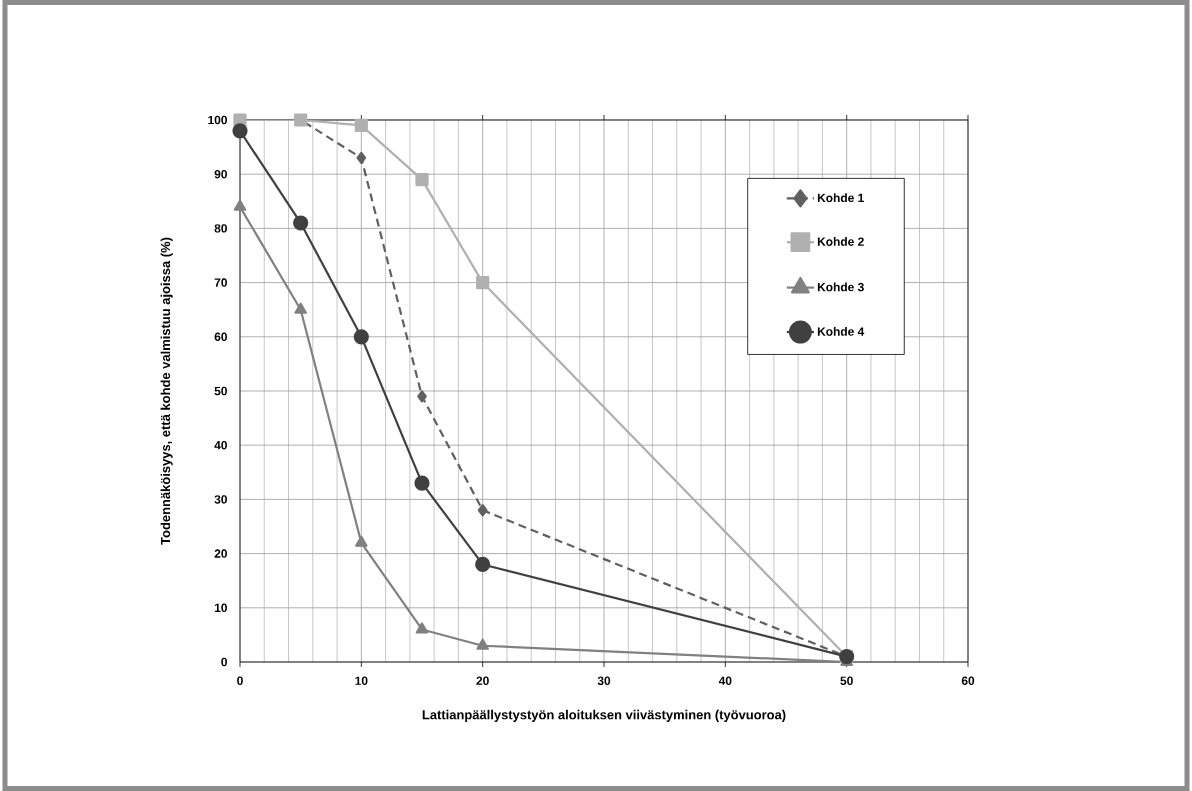 Image resolution: width=1192 pixels, height=791 pixels. Describe the element at coordinates (482, 680) in the screenshot. I see `x-tick-label: 20` at that location.